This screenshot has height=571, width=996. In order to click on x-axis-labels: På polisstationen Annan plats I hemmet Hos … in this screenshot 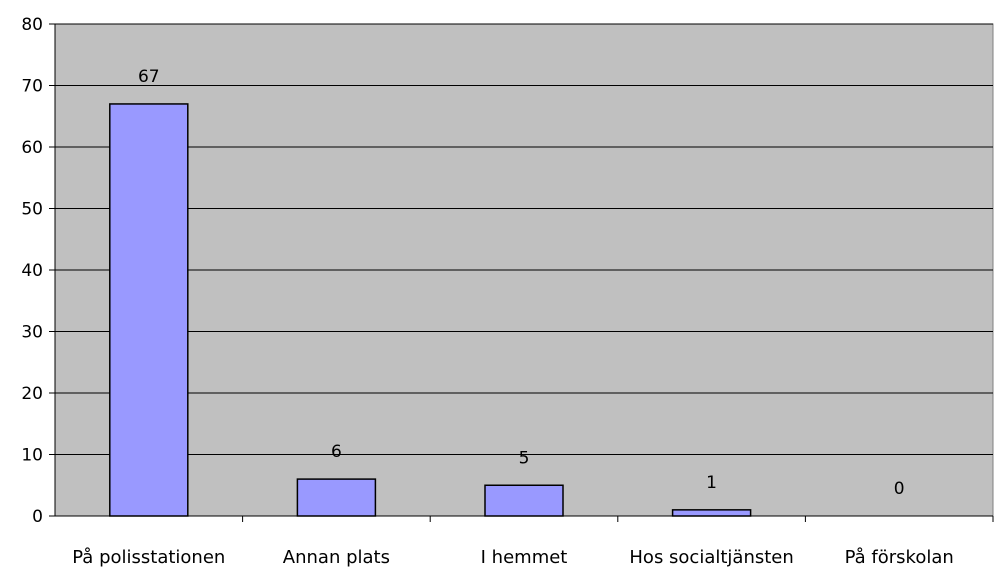, I will do `click(513, 557)`.